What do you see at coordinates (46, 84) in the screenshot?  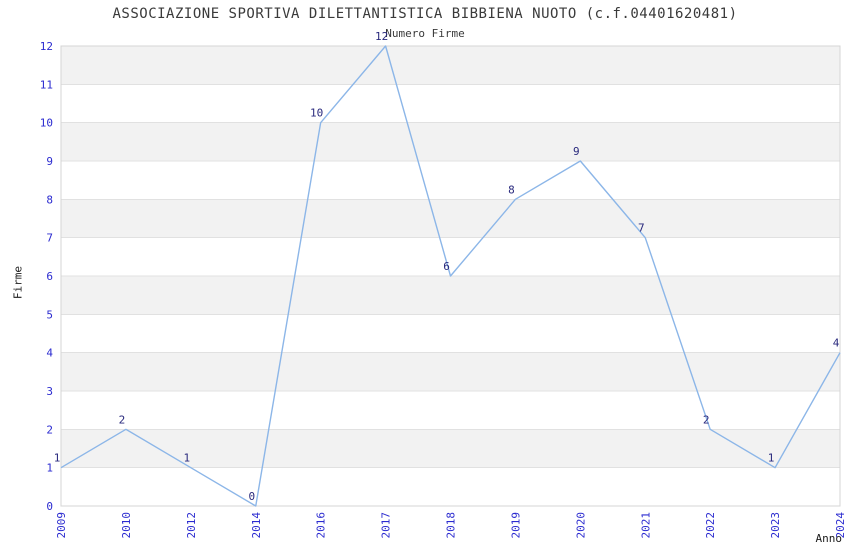 I see `y-tick-label: 11` at bounding box center [46, 84].